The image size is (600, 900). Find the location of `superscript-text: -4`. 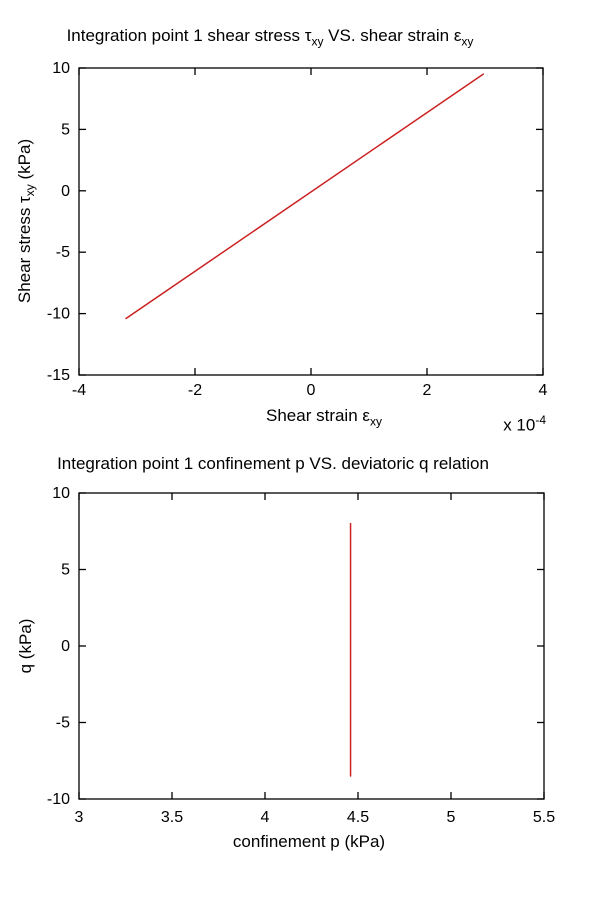

superscript-text: -4 is located at coordinates (540, 420).